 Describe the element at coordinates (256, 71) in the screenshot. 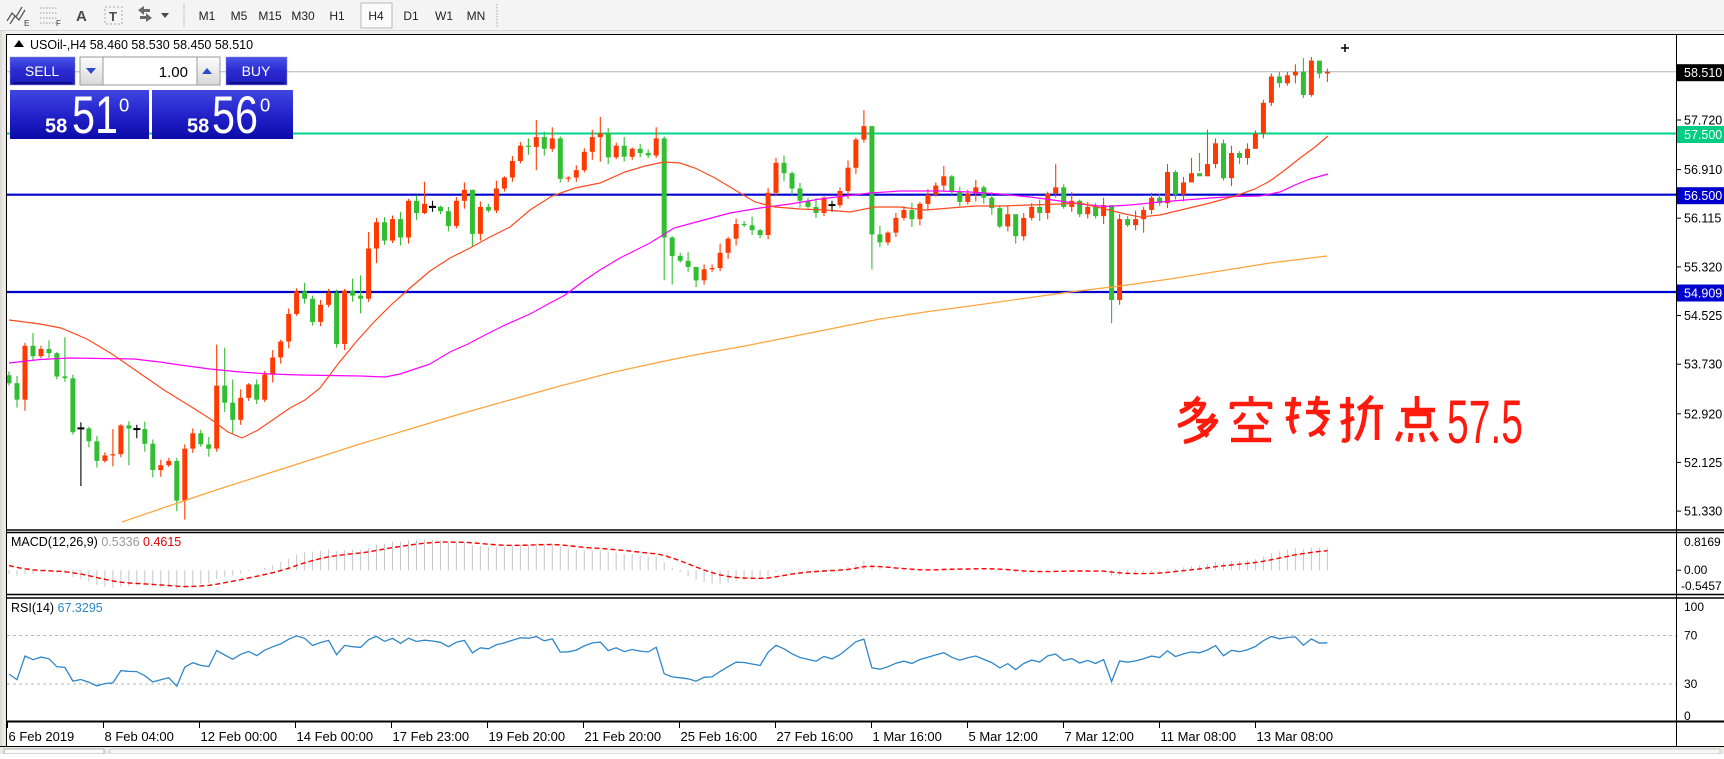

I see `svg-text: BUY` at that location.